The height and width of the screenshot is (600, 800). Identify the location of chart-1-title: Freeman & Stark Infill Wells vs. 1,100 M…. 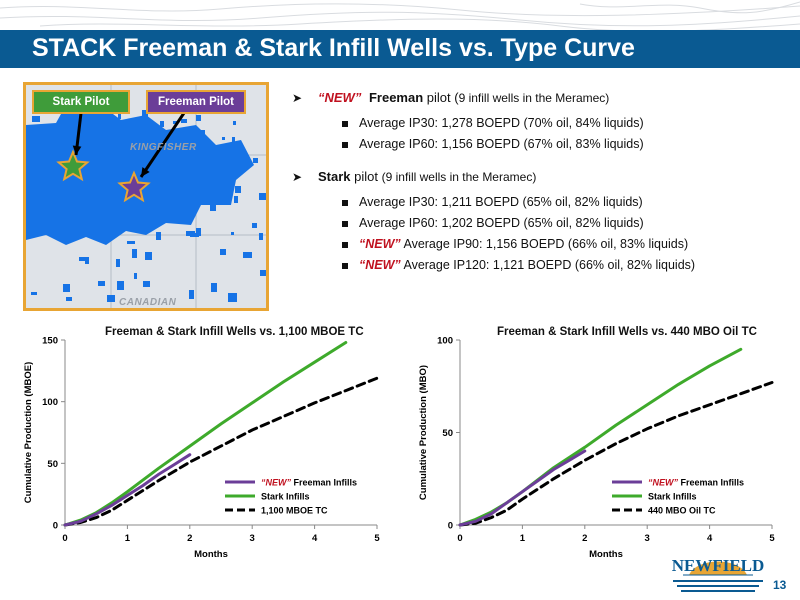
(234, 332).